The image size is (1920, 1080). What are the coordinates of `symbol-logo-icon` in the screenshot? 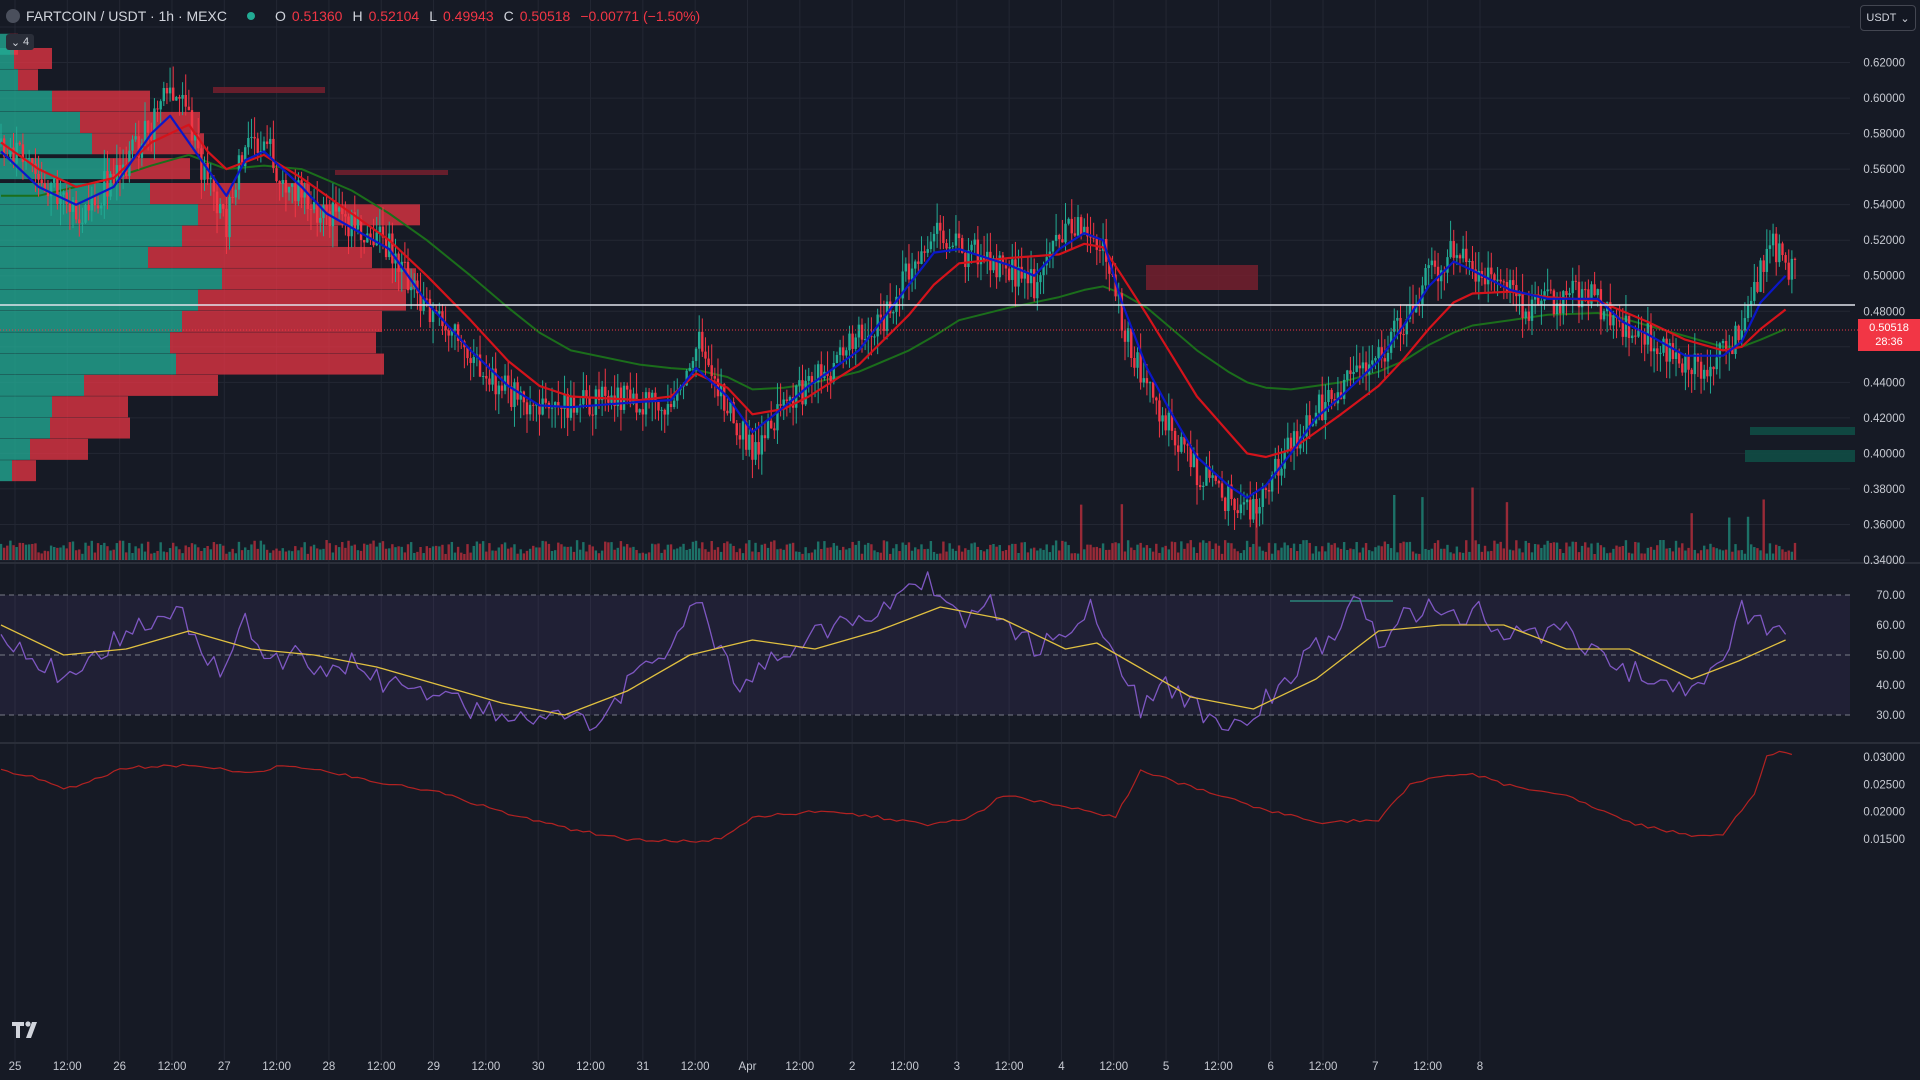 It's located at (13, 16).